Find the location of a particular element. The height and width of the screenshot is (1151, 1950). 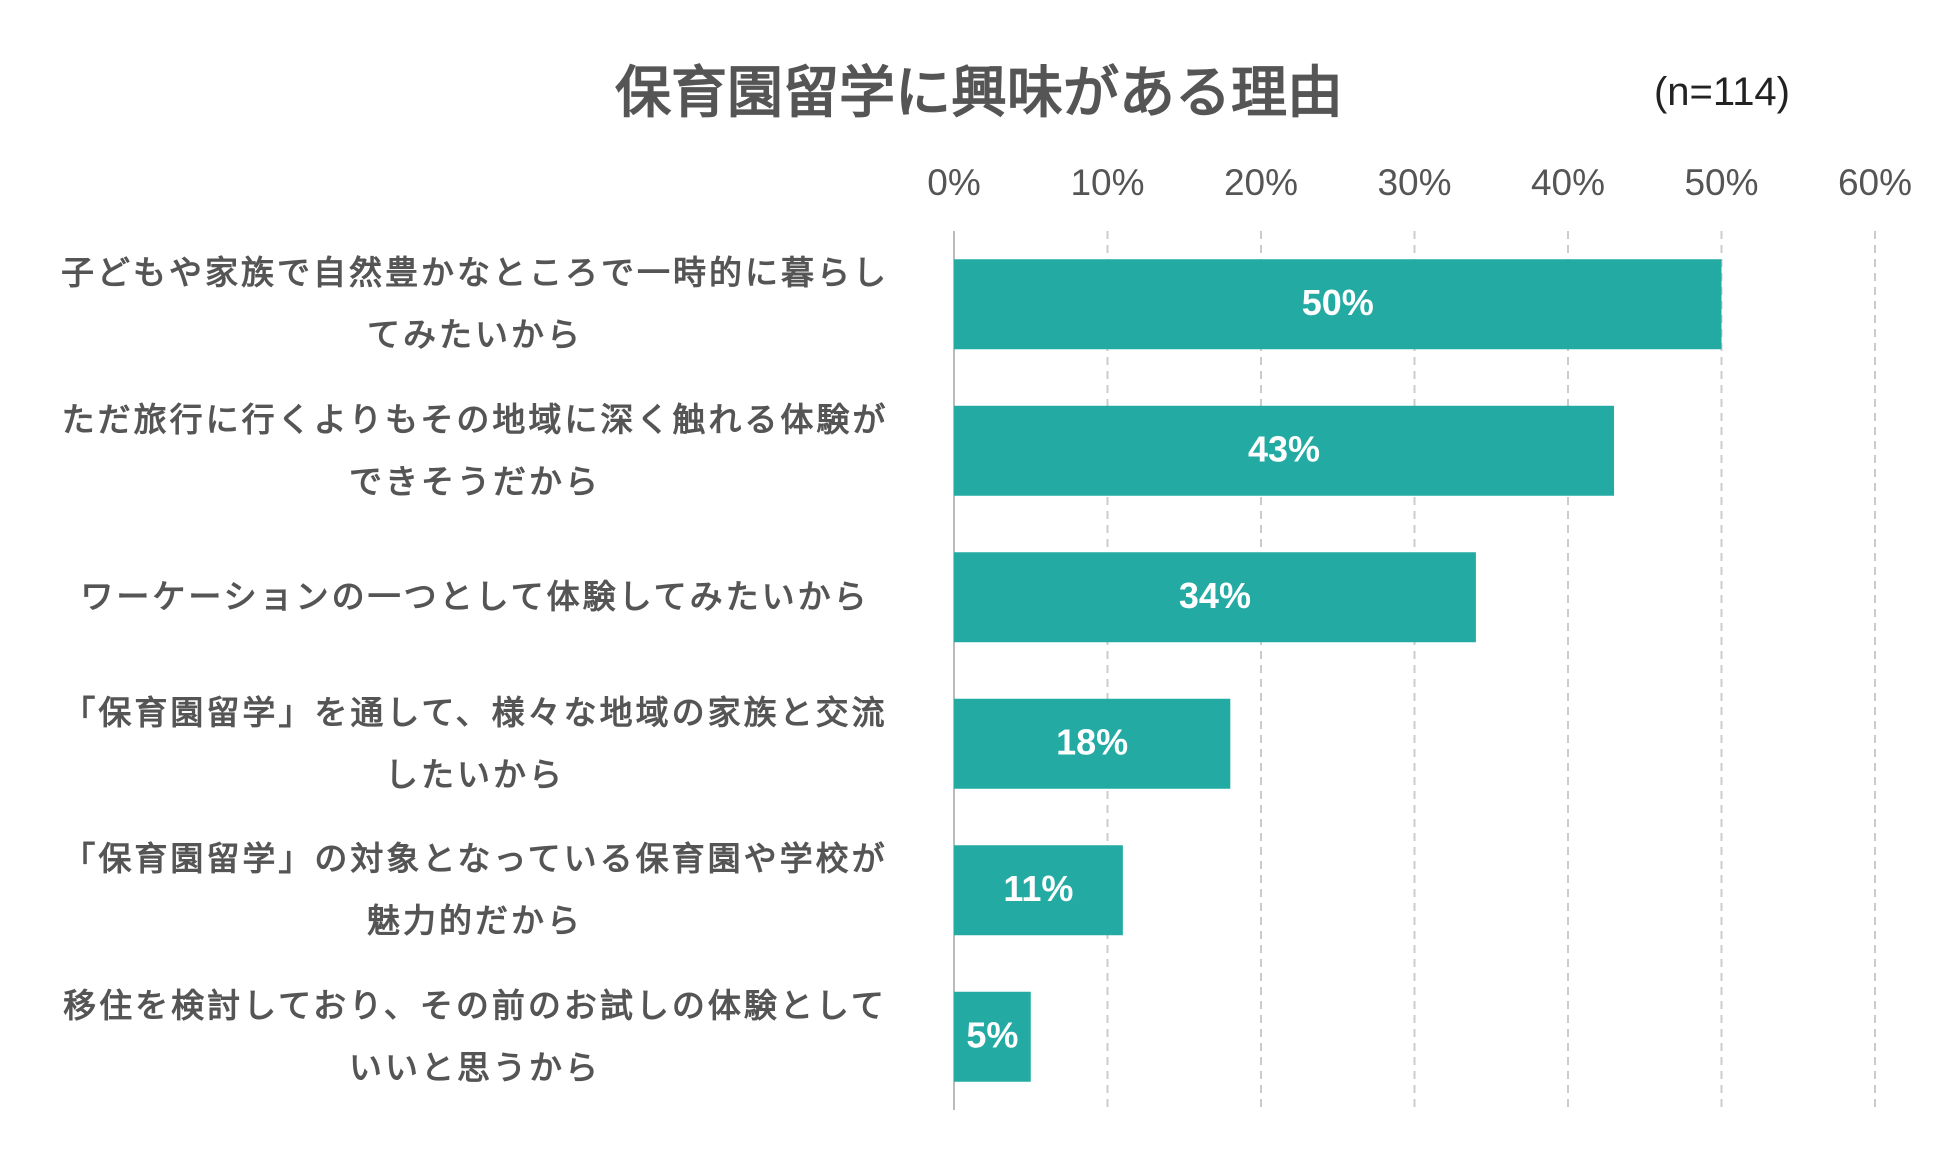

data-label: 5% is located at coordinates (992, 1034).